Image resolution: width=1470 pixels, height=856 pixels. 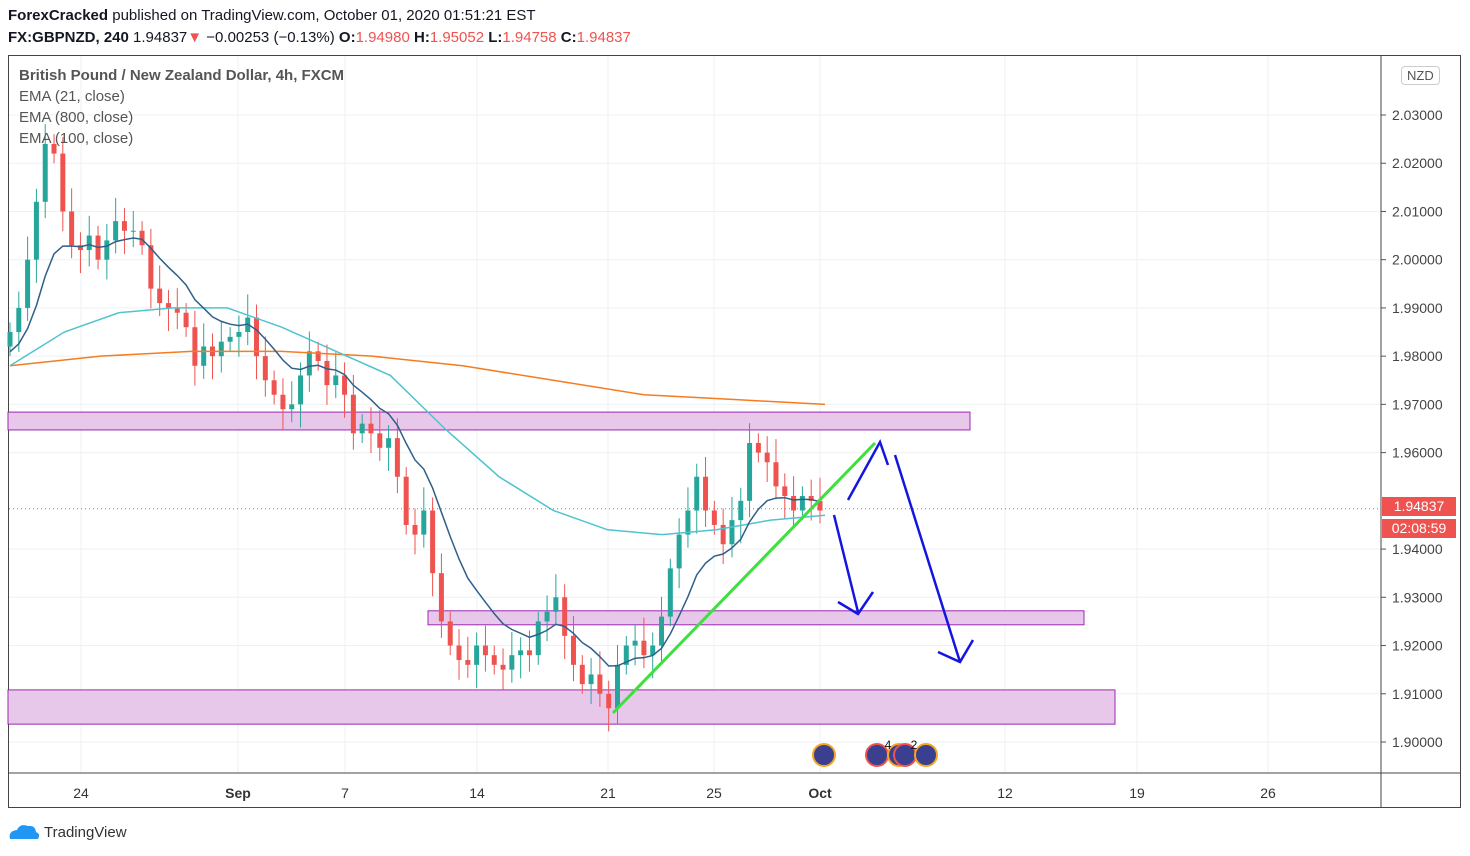 I want to click on low-value: 1.94758, so click(x=529, y=37).